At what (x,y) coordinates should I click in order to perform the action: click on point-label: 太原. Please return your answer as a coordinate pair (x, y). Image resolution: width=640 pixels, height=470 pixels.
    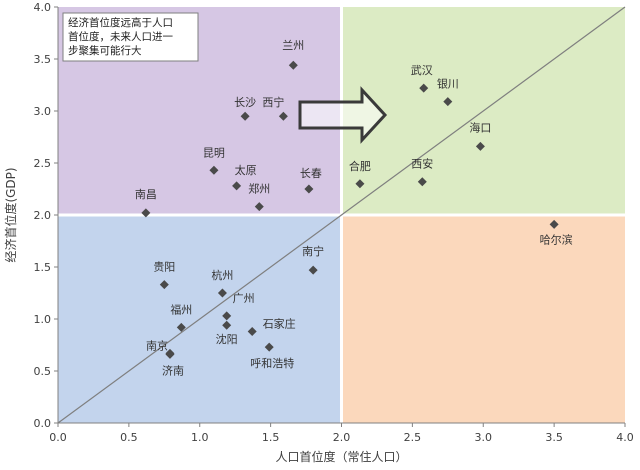
    Looking at the image, I should click on (246, 170).